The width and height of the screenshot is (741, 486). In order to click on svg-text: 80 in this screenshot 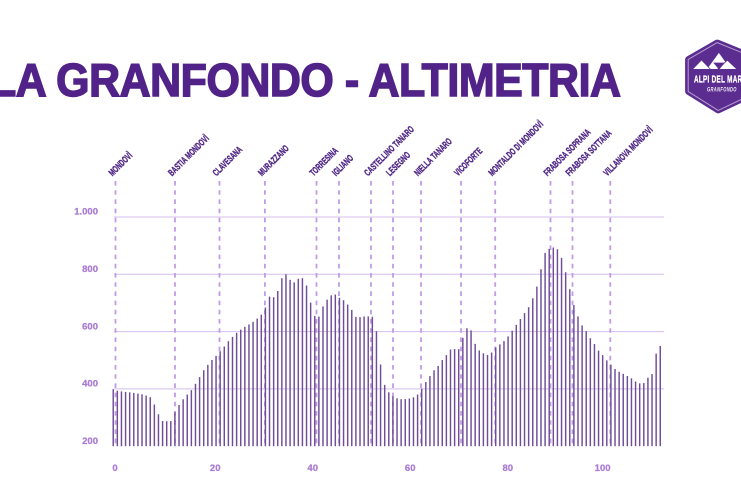, I will do `click(508, 468)`.